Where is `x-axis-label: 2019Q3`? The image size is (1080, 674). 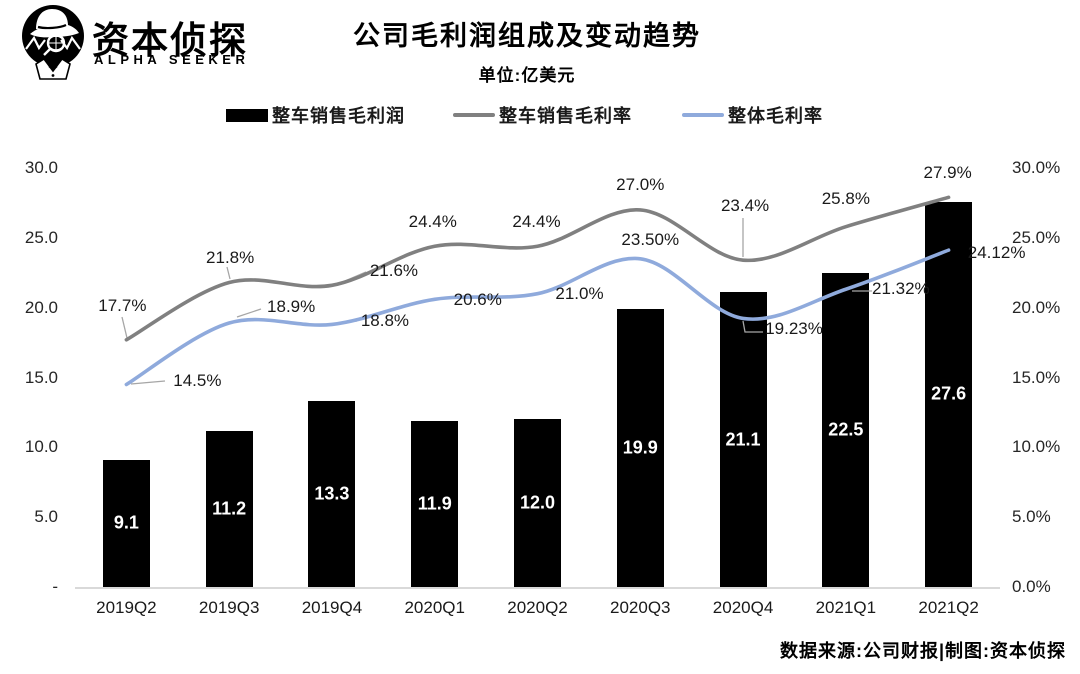
x-axis-label: 2019Q3 is located at coordinates (229, 607).